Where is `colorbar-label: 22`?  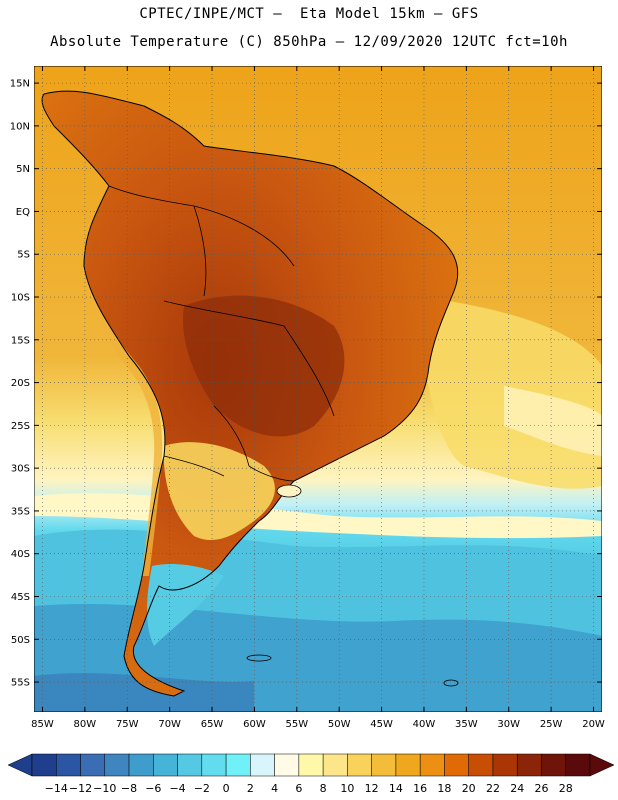 colorbar-label: 22 is located at coordinates (493, 788).